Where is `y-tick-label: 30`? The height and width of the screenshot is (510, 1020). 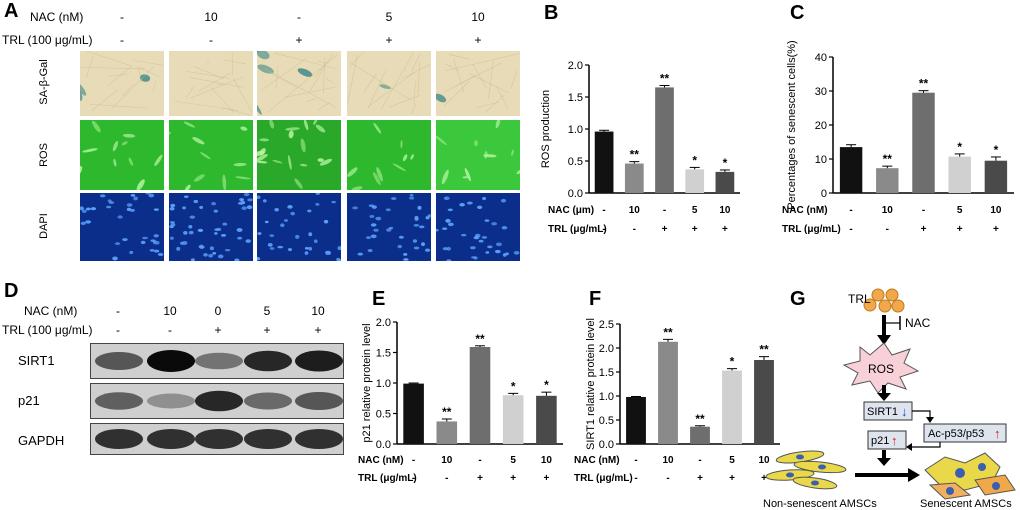 y-tick-label: 30 is located at coordinates (821, 92).